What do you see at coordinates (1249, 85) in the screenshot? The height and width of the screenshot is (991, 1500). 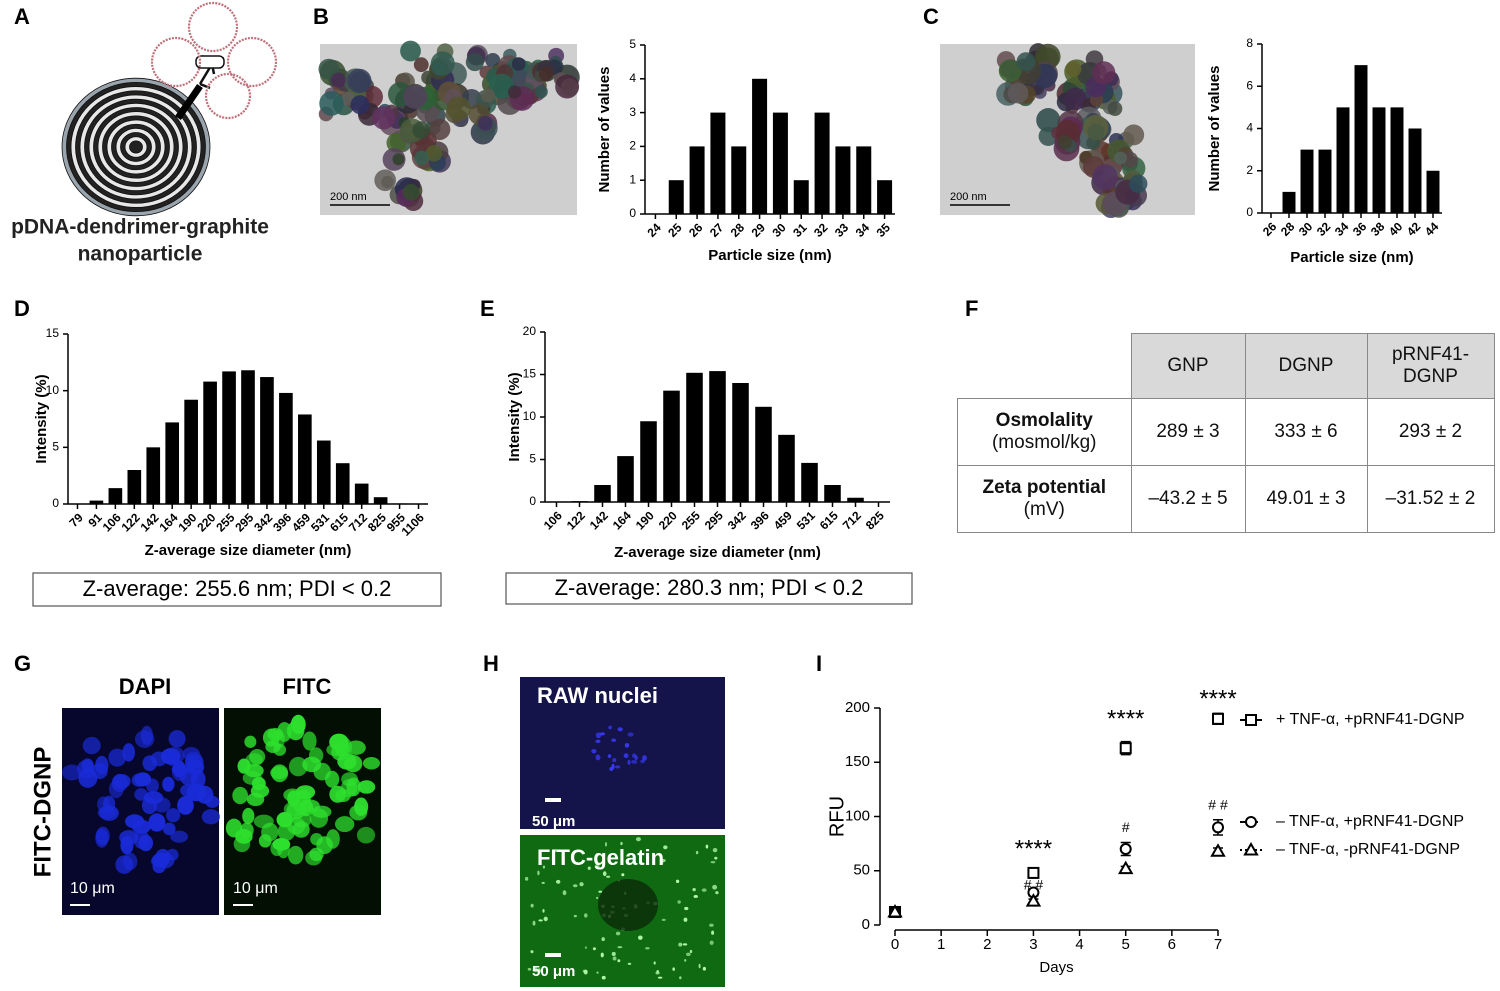 I see `y-tick-label: 6` at bounding box center [1249, 85].